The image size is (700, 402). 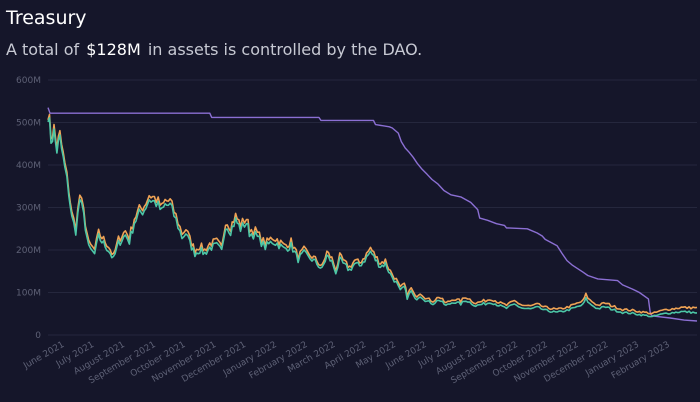 What do you see at coordinates (38, 336) in the screenshot?
I see `y-tick-label: 0` at bounding box center [38, 336].